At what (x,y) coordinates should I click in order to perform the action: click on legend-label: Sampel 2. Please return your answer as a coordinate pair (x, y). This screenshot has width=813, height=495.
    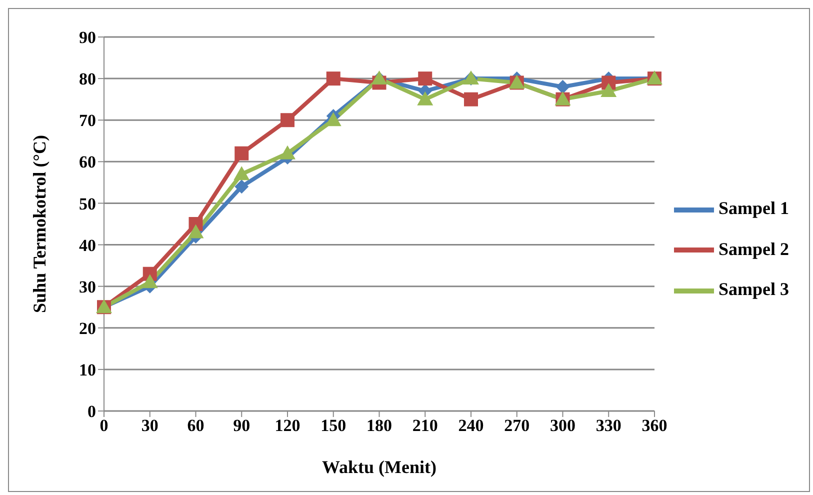
    Looking at the image, I should click on (753, 248).